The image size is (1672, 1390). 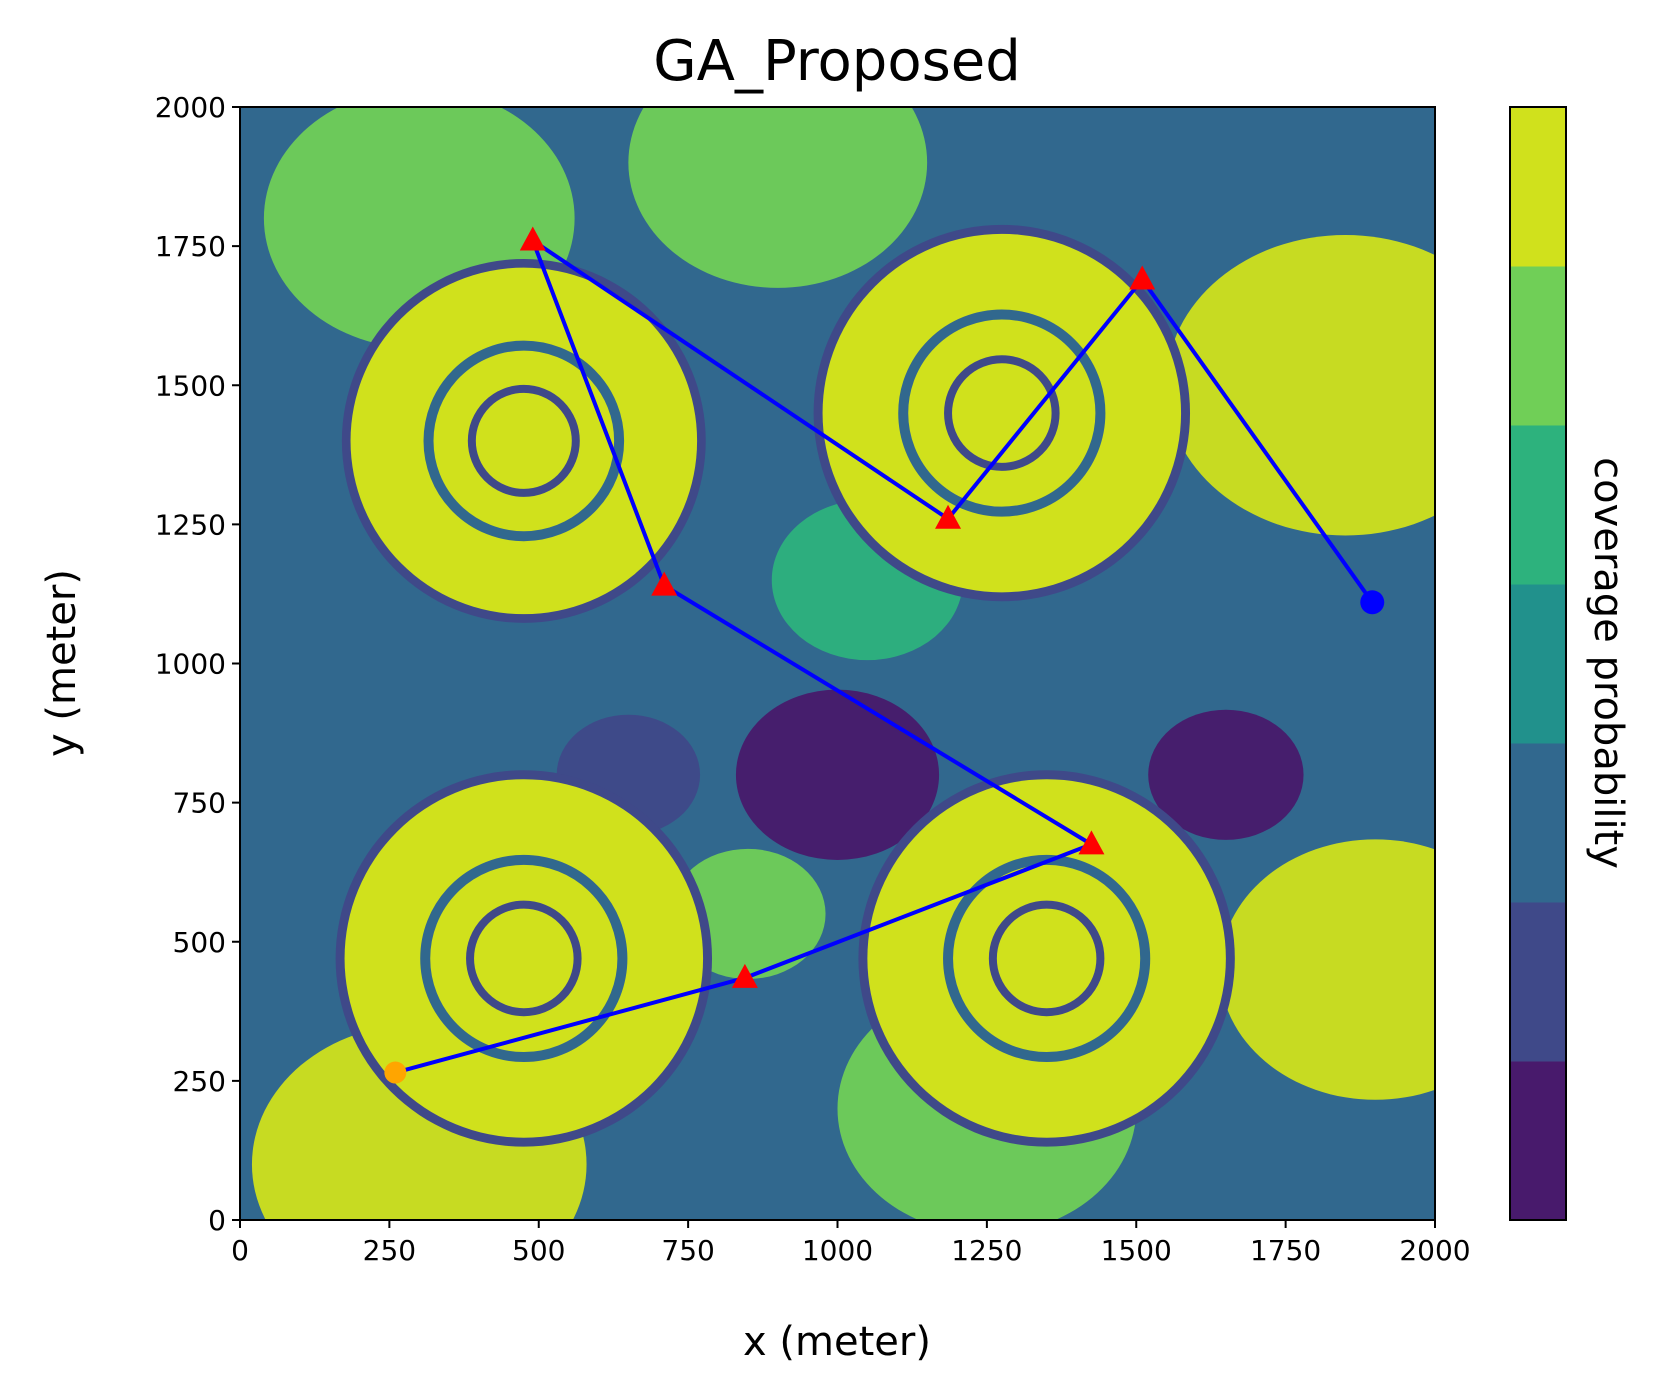 What do you see at coordinates (395, 1072) in the screenshot?
I see `start-point-marker` at bounding box center [395, 1072].